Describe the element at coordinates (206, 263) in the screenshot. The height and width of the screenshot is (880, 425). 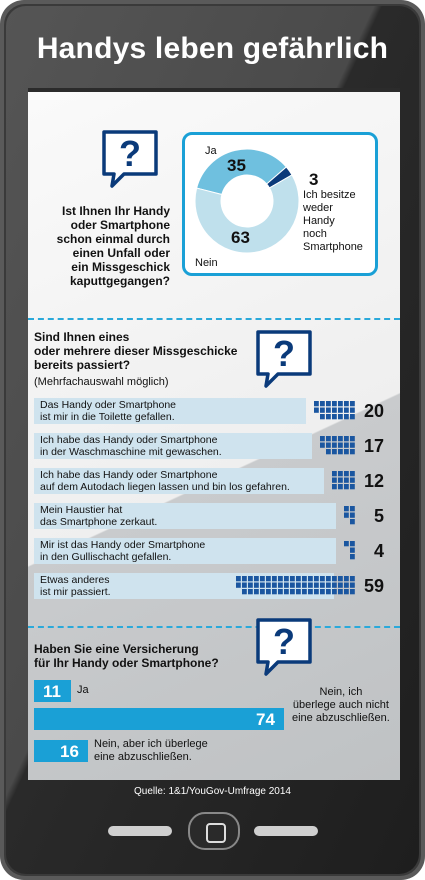
I see `pie-label-nein: Nein` at that location.